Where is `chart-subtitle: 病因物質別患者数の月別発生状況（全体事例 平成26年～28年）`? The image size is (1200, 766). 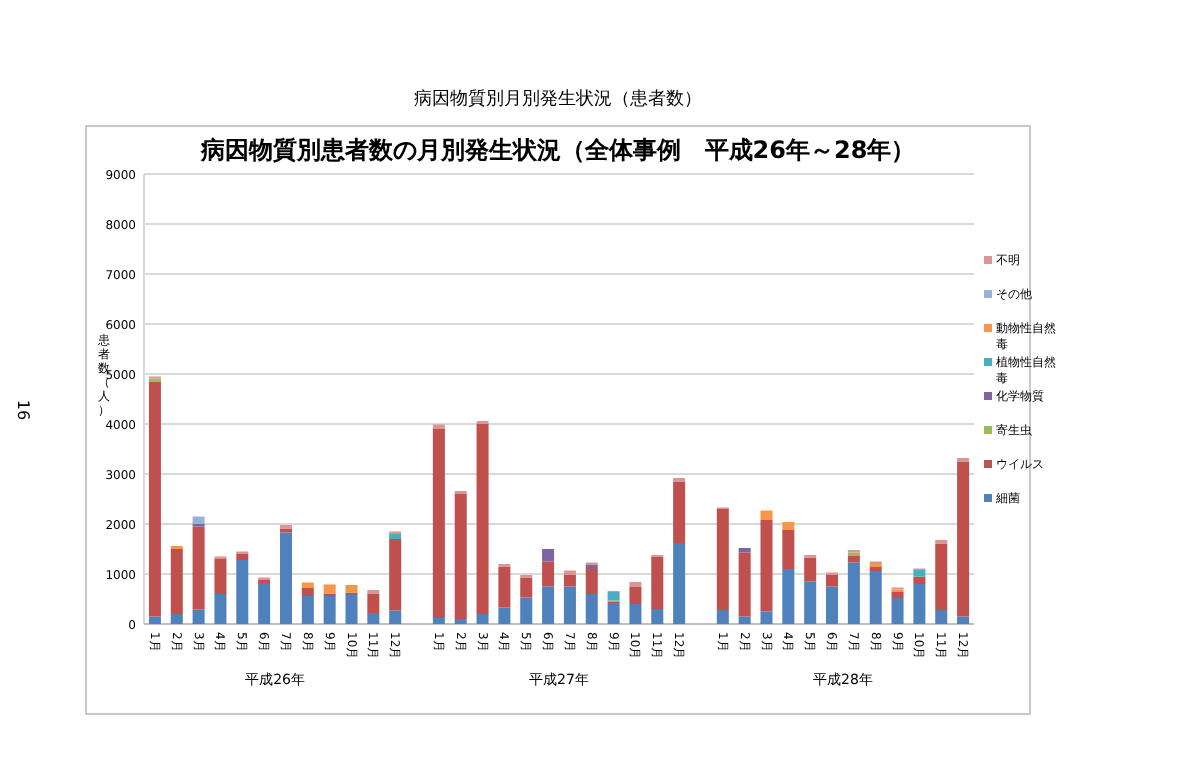 chart-subtitle: 病因物質別患者数の月別発生状況（全体事例 平成26年～28年） is located at coordinates (557, 150).